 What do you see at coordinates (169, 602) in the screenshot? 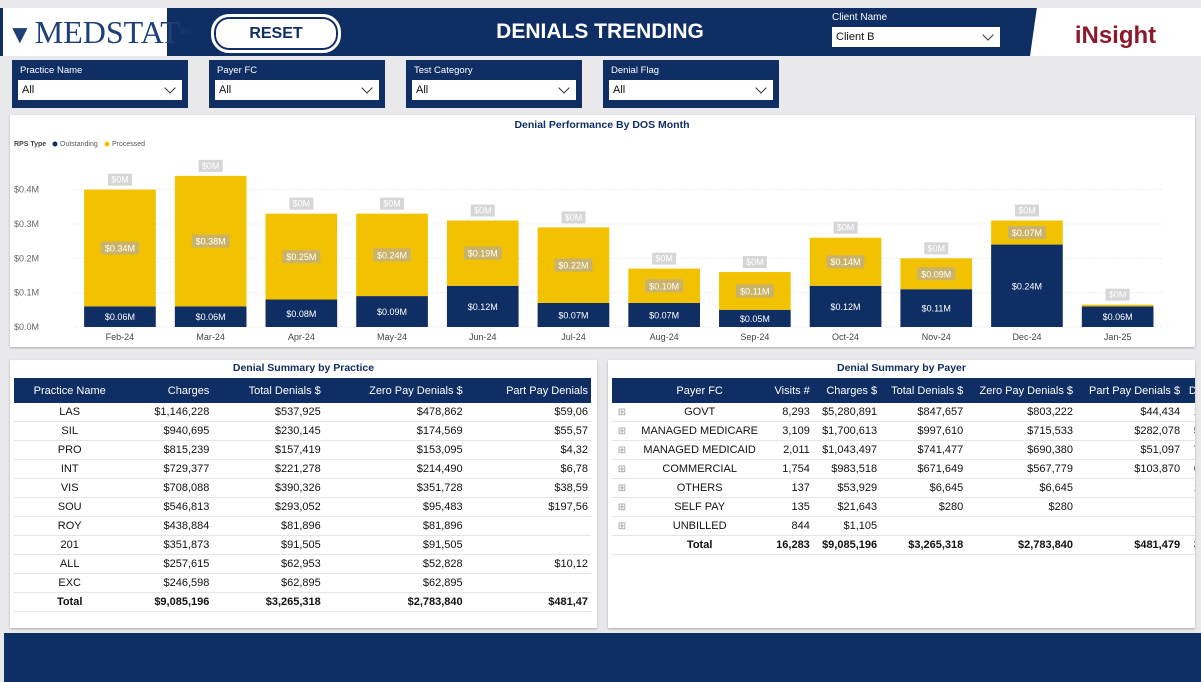
I see `table-cell: $9,085,196` at bounding box center [169, 602].